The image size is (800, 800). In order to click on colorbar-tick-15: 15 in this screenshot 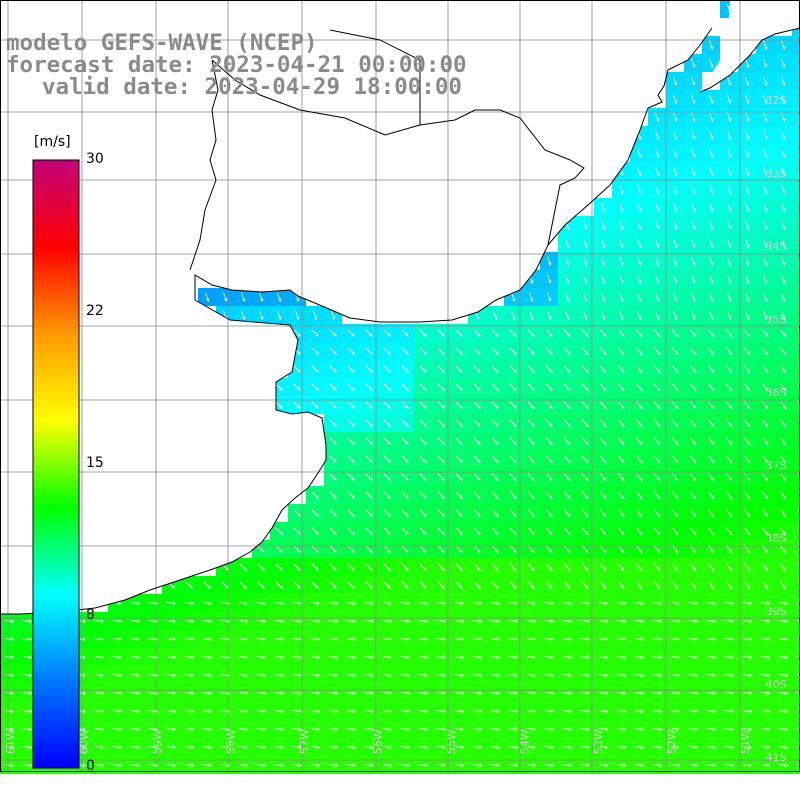, I will do `click(95, 463)`.